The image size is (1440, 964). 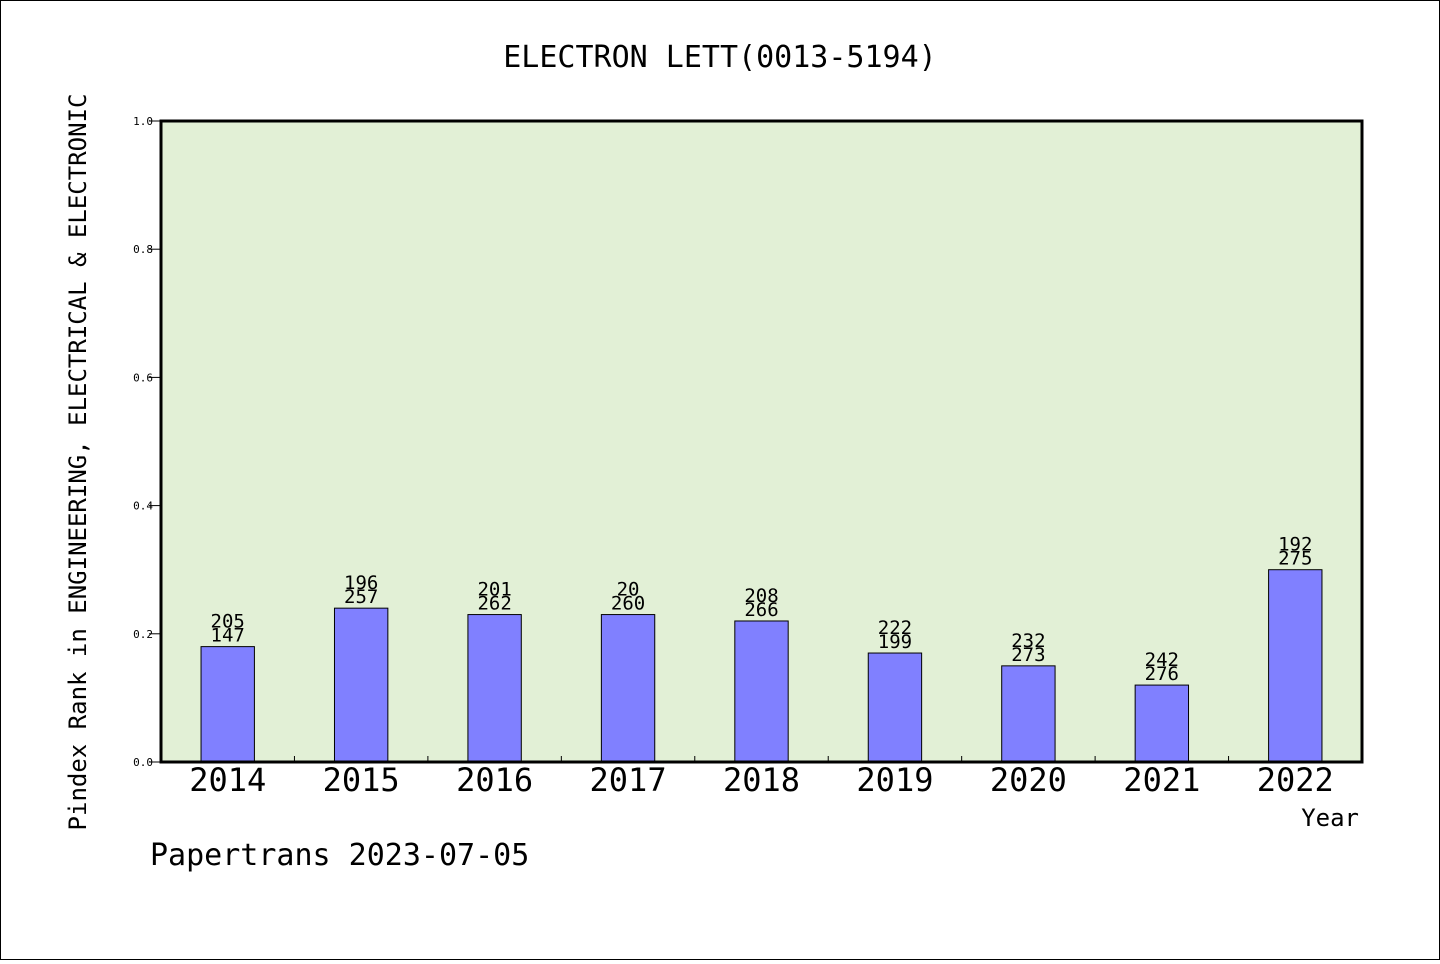 I want to click on chart-title: ELECTRON LETT(0013-5194), so click(x=719, y=57).